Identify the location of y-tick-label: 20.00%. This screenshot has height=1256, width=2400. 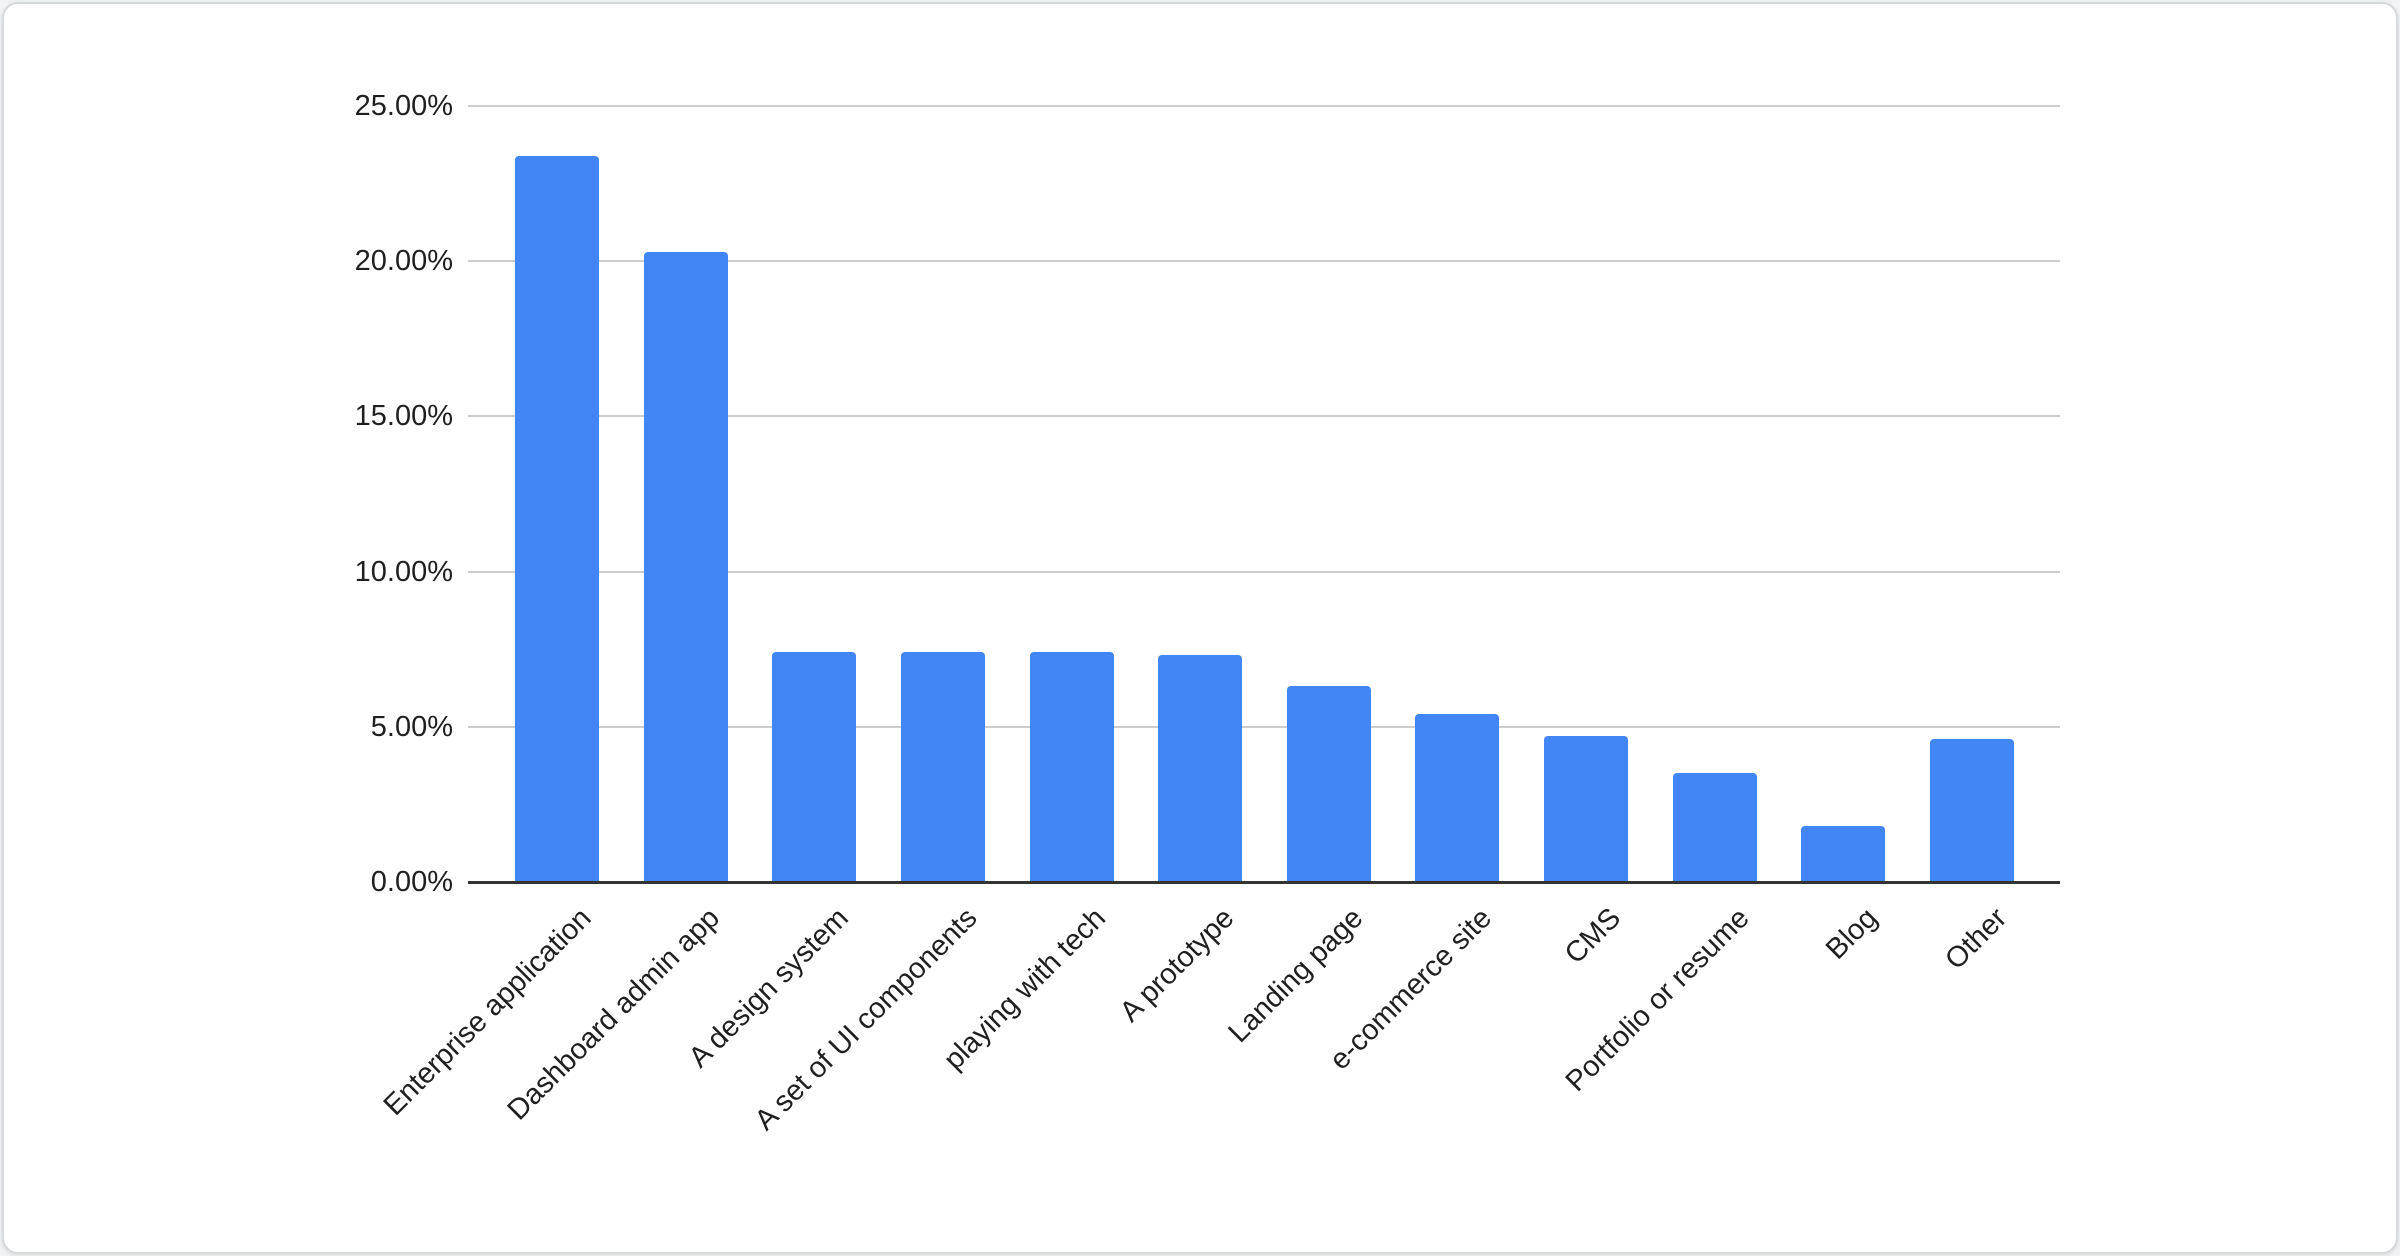
(403, 261).